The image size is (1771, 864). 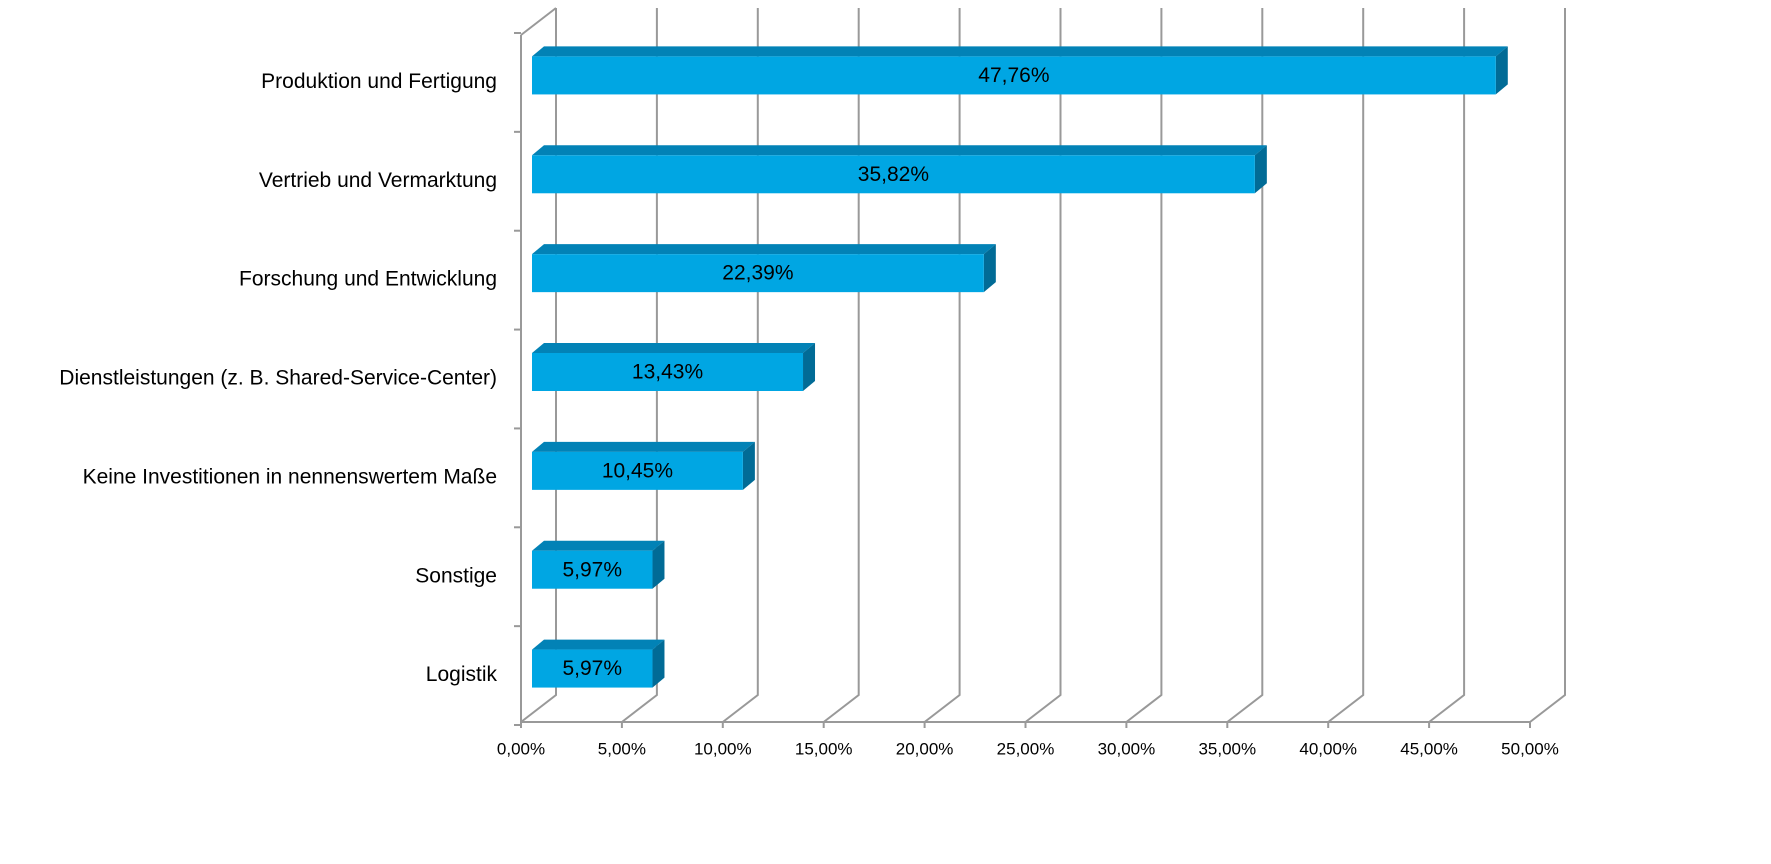 I want to click on data-label: 13,43%, so click(x=667, y=372).